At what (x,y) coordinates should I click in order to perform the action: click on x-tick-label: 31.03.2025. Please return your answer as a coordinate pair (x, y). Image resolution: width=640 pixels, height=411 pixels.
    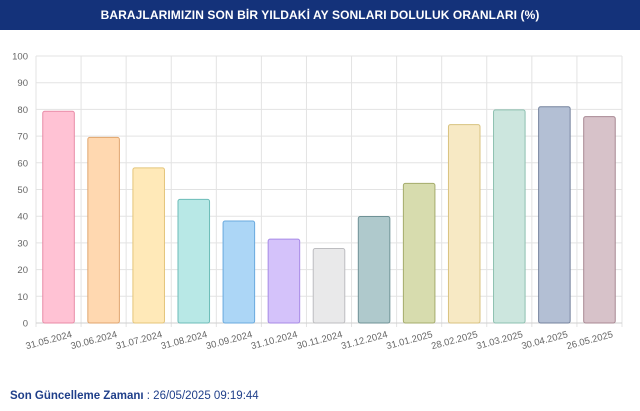
    Looking at the image, I should click on (499, 340).